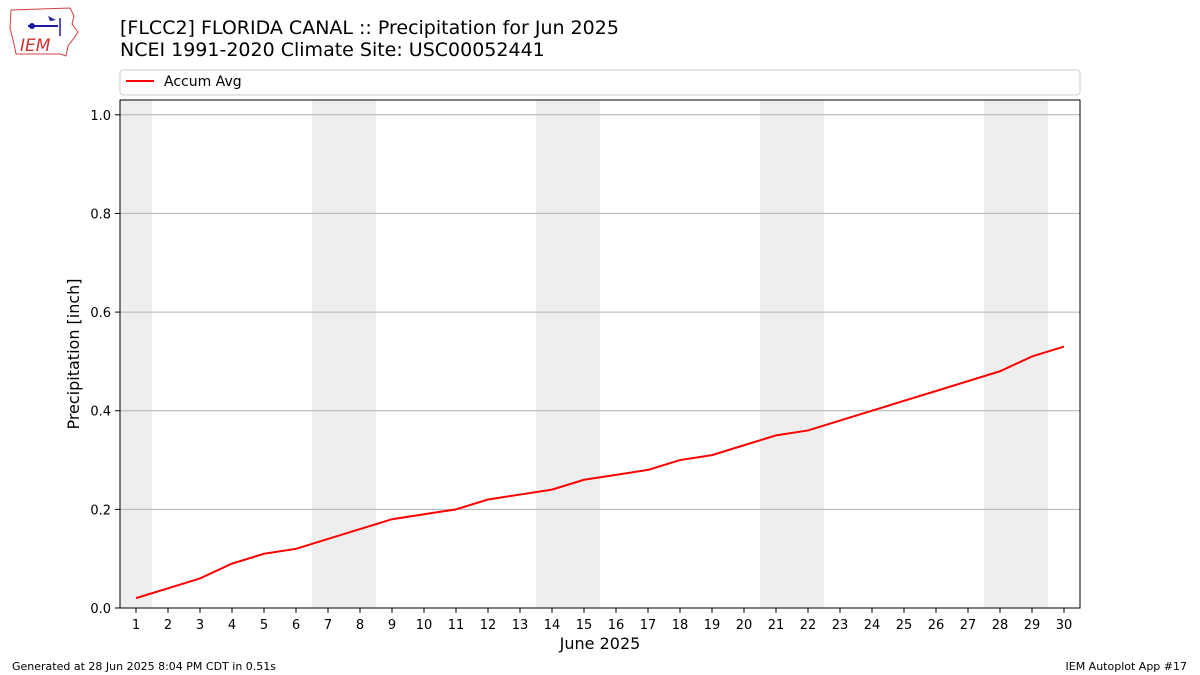  What do you see at coordinates (328, 625) in the screenshot?
I see `x-tick-label: 7` at bounding box center [328, 625].